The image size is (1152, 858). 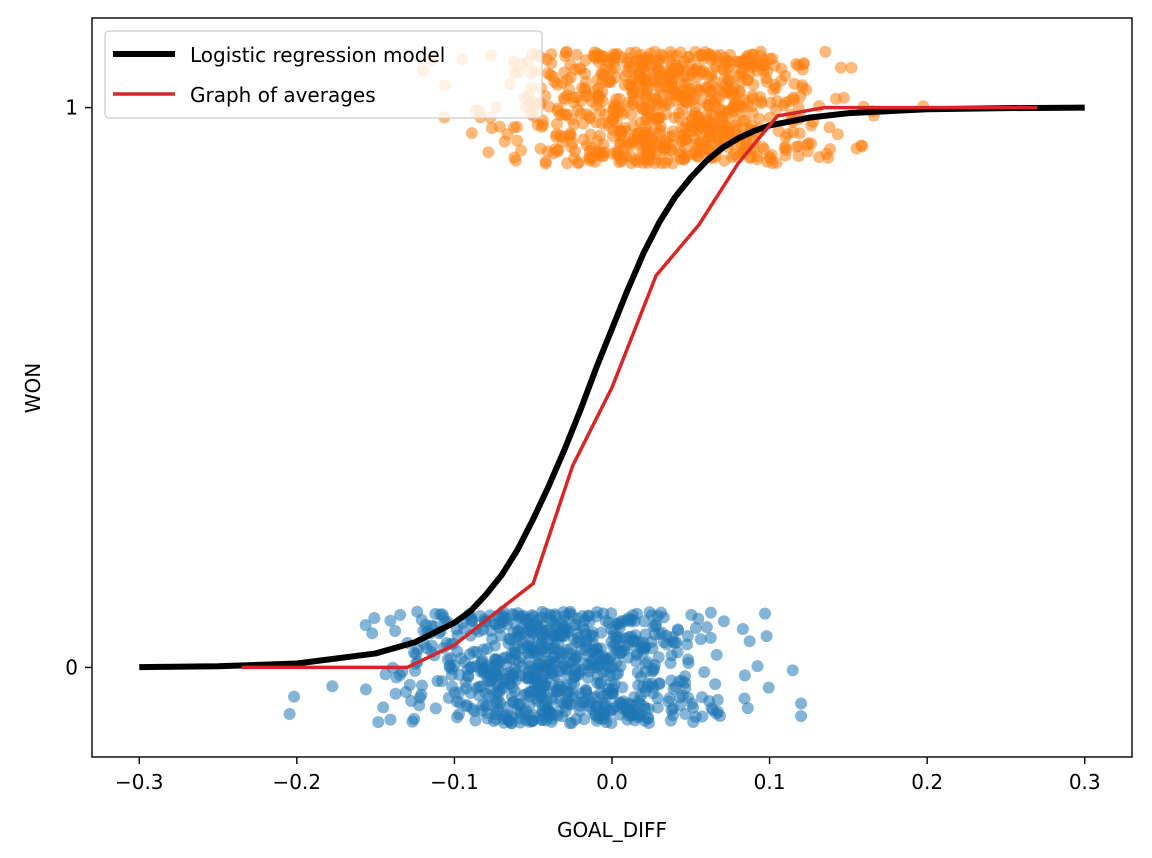 What do you see at coordinates (71, 667) in the screenshot?
I see `y-tick-label: 0` at bounding box center [71, 667].